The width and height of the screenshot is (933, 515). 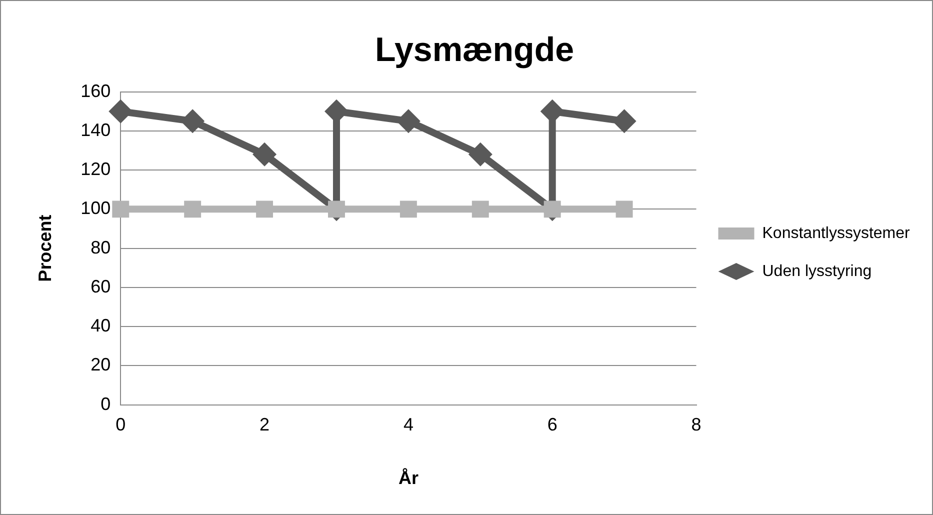 What do you see at coordinates (408, 424) in the screenshot?
I see `x-tick-label: 4` at bounding box center [408, 424].